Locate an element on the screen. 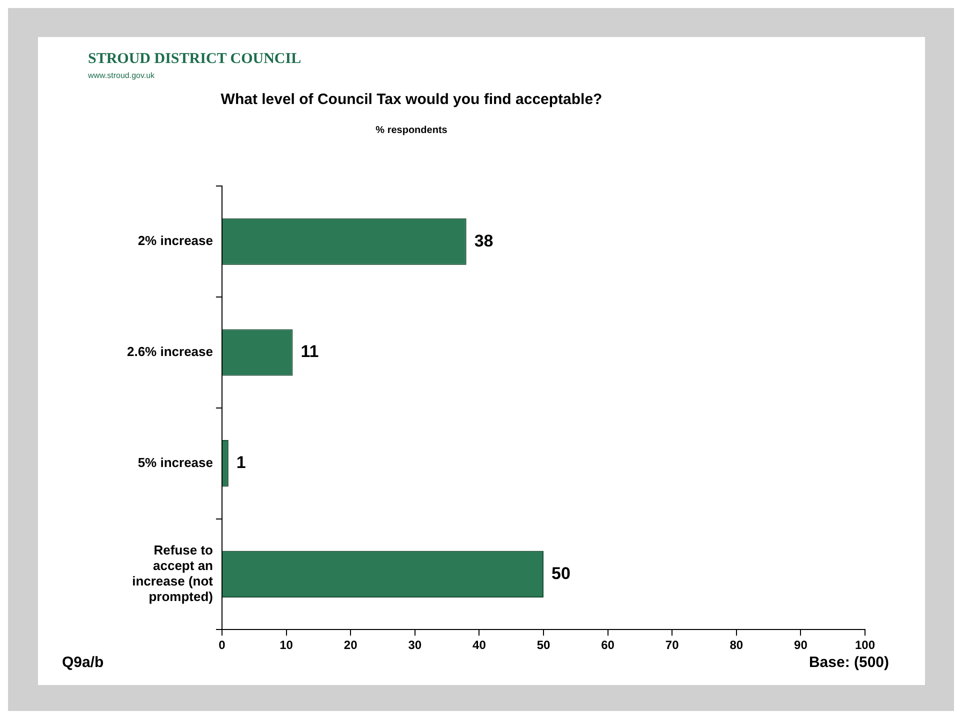 This screenshot has width=962, height=719. y-tick-label: 2% increase is located at coordinates (175, 240).